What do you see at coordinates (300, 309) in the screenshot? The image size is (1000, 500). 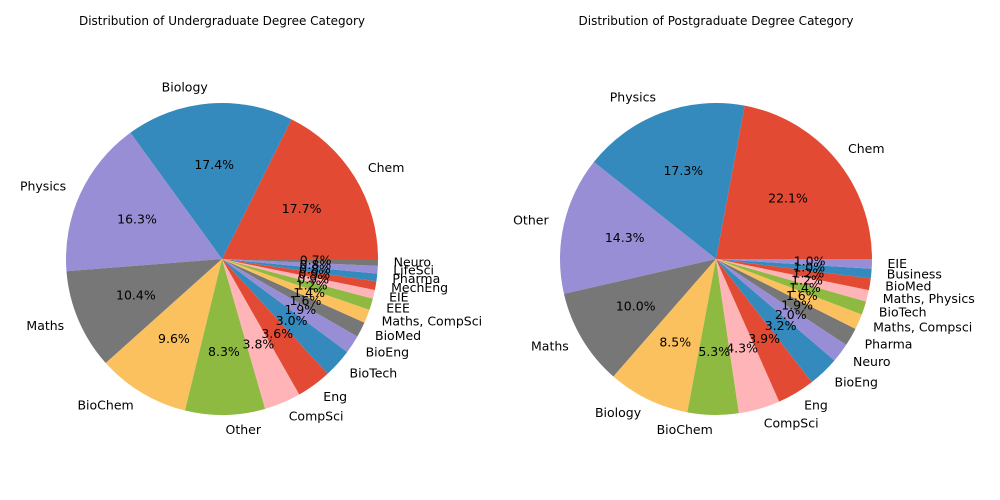 I see `slice-percent-bioeng: 1.9%` at bounding box center [300, 309].